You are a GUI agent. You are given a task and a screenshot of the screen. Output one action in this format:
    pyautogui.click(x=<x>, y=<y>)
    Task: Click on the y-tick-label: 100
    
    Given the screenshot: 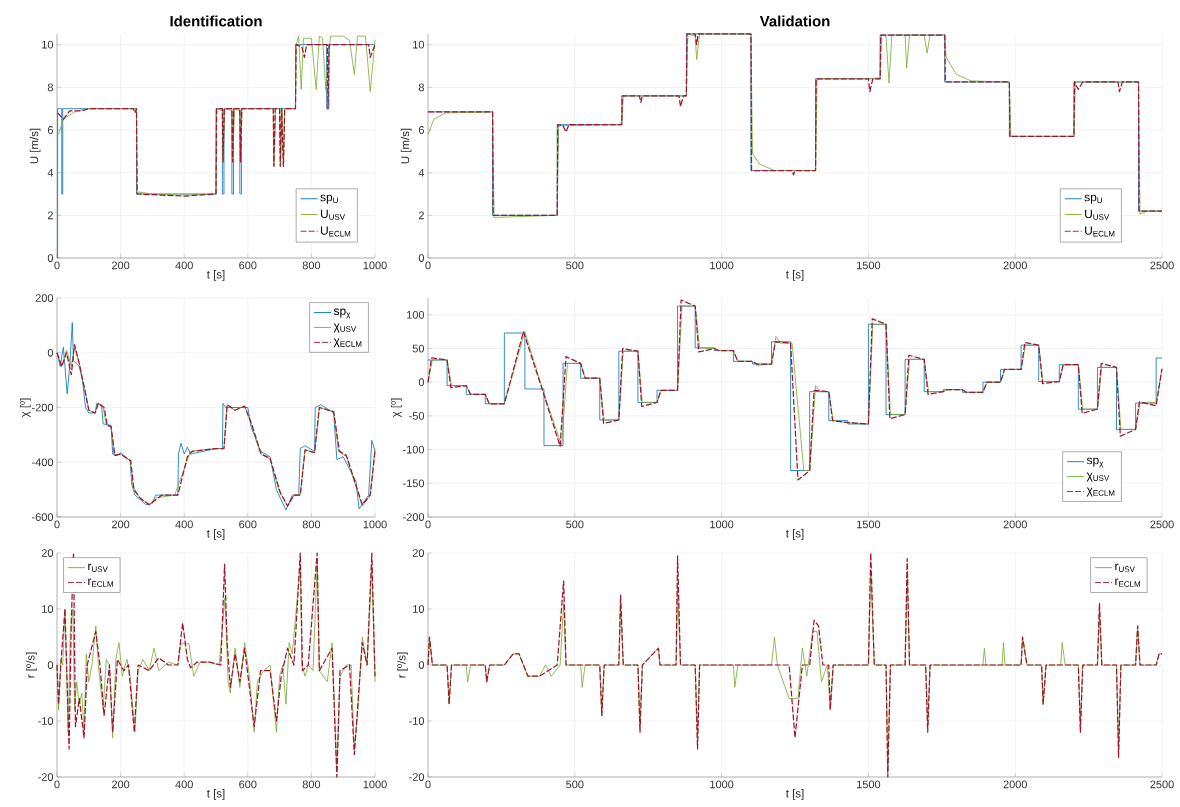 What is the action you would take?
    pyautogui.click(x=416, y=314)
    